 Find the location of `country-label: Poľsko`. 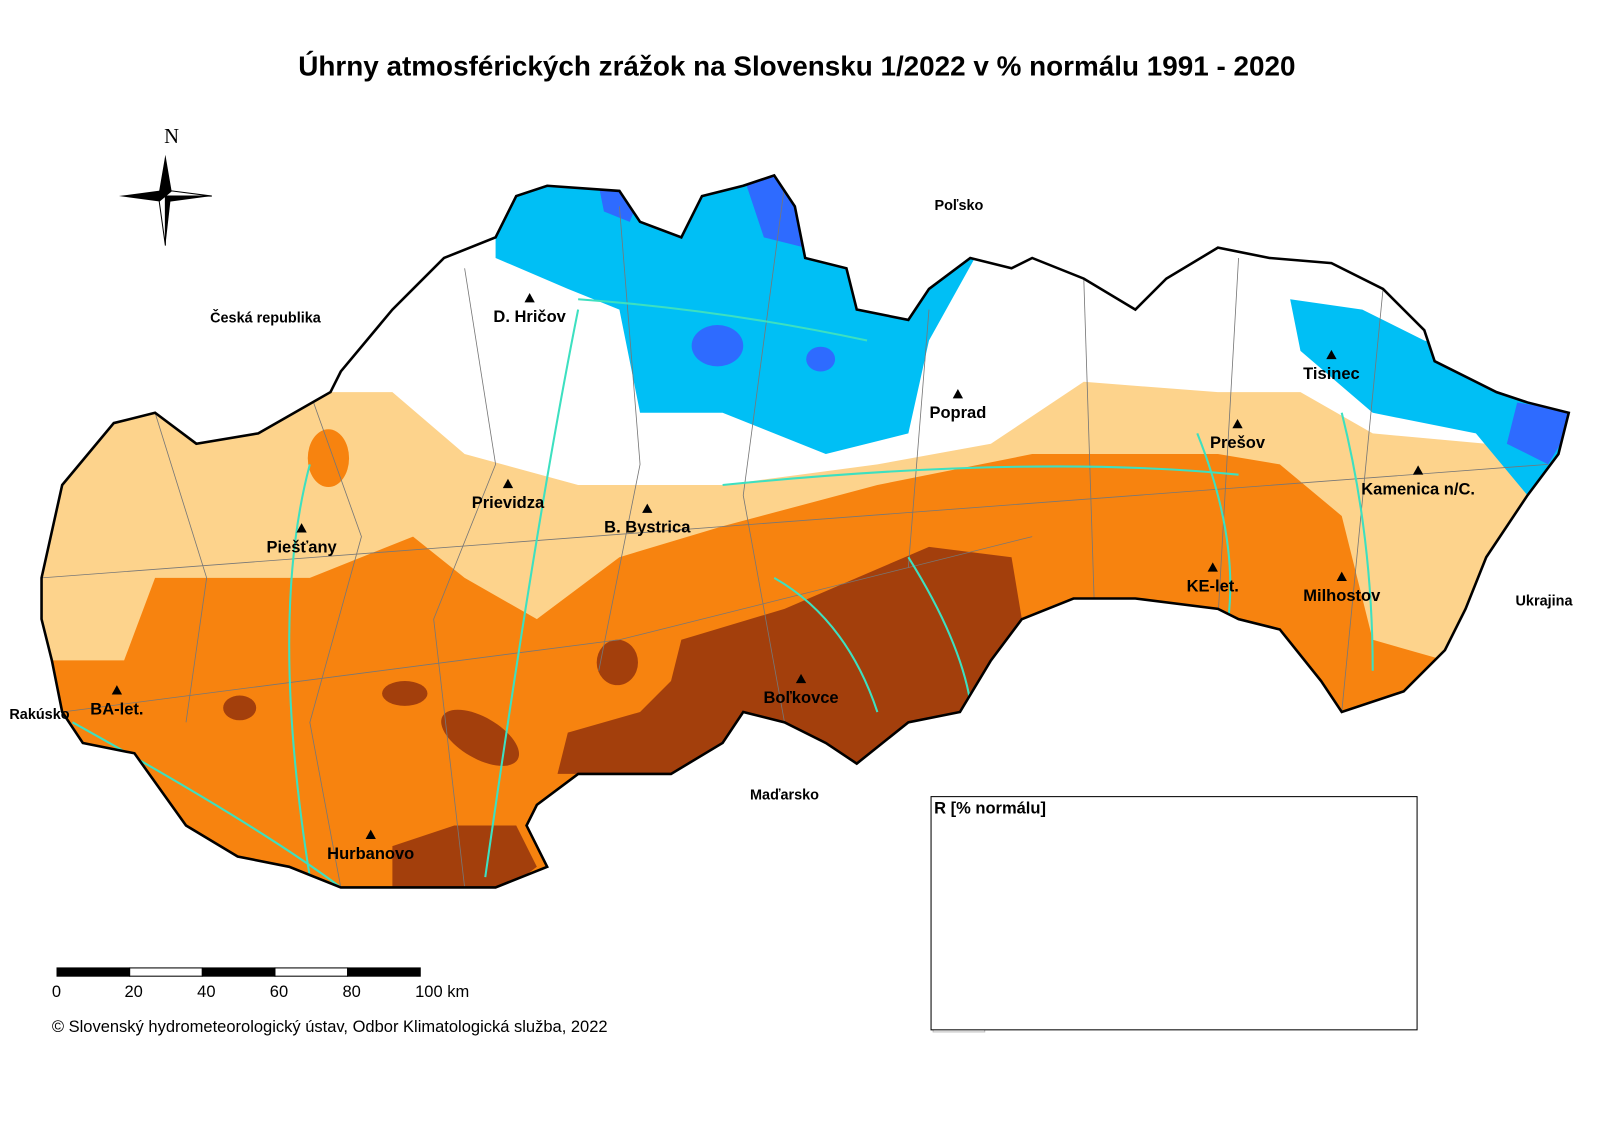

country-label: Poľsko is located at coordinates (958, 206).